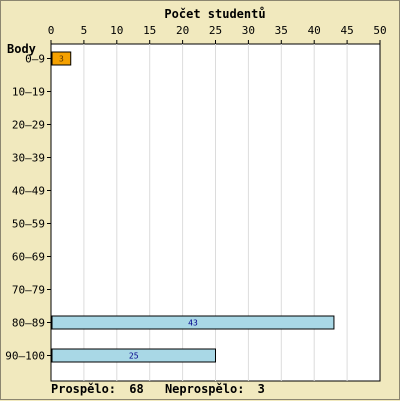 The width and height of the screenshot is (400, 401). What do you see at coordinates (28, 125) in the screenshot?
I see `category-label: 20–29` at bounding box center [28, 125].